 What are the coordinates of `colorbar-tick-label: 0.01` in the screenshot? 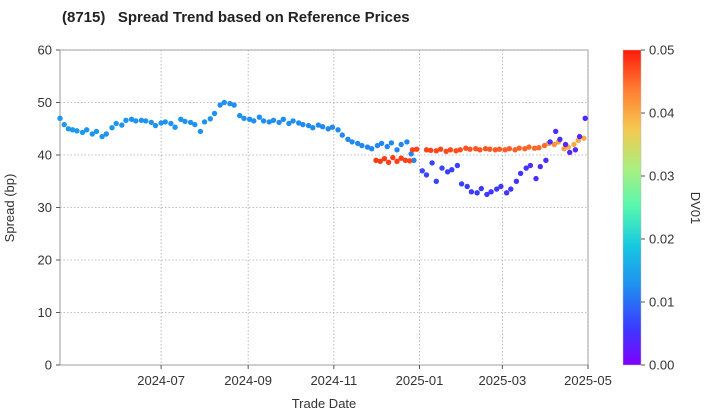 It's located at (661, 302).